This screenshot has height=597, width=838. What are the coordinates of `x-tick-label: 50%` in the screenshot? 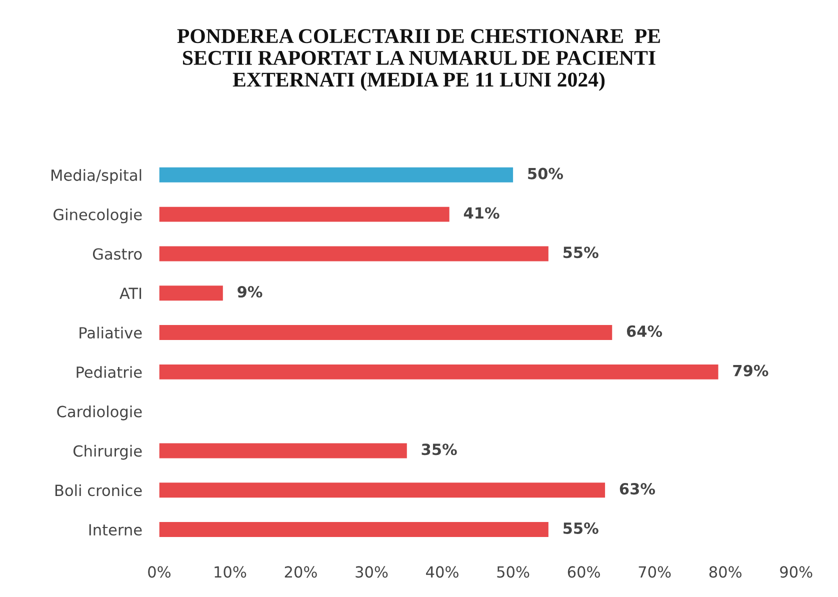 It's located at (513, 572).